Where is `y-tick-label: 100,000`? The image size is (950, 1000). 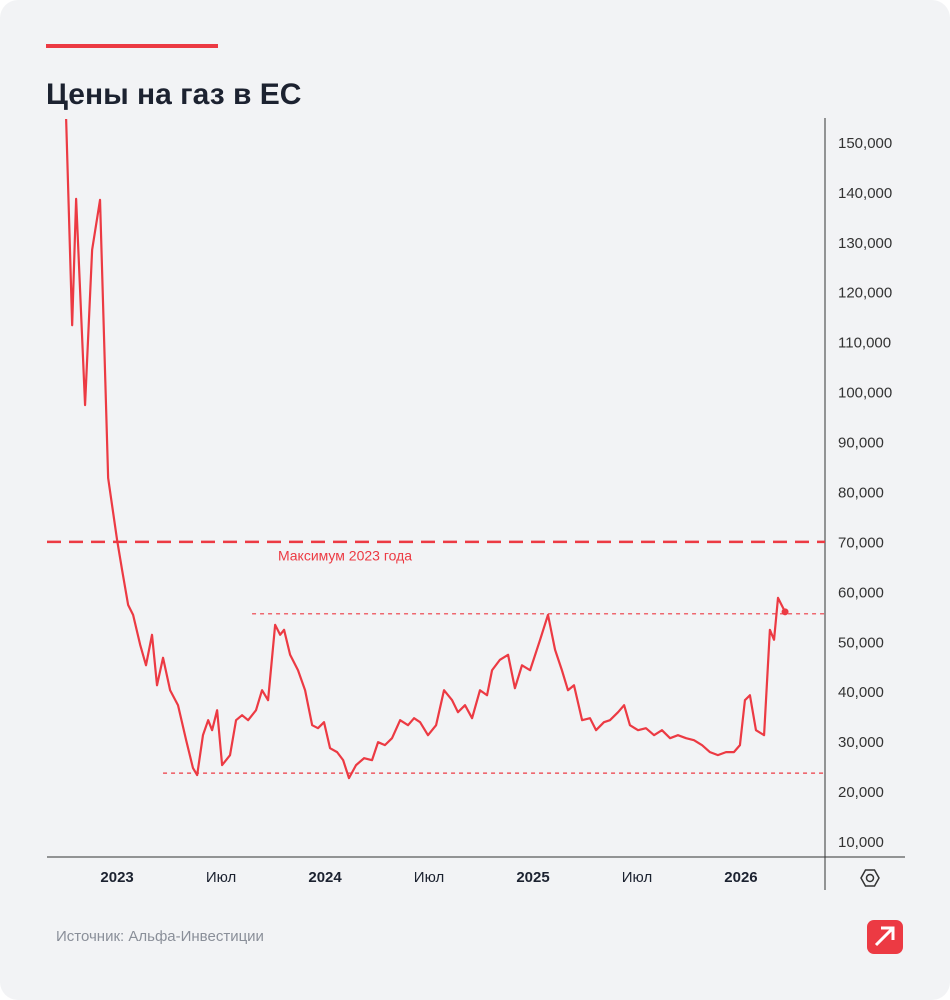
y-tick-label: 100,000 is located at coordinates (865, 393).